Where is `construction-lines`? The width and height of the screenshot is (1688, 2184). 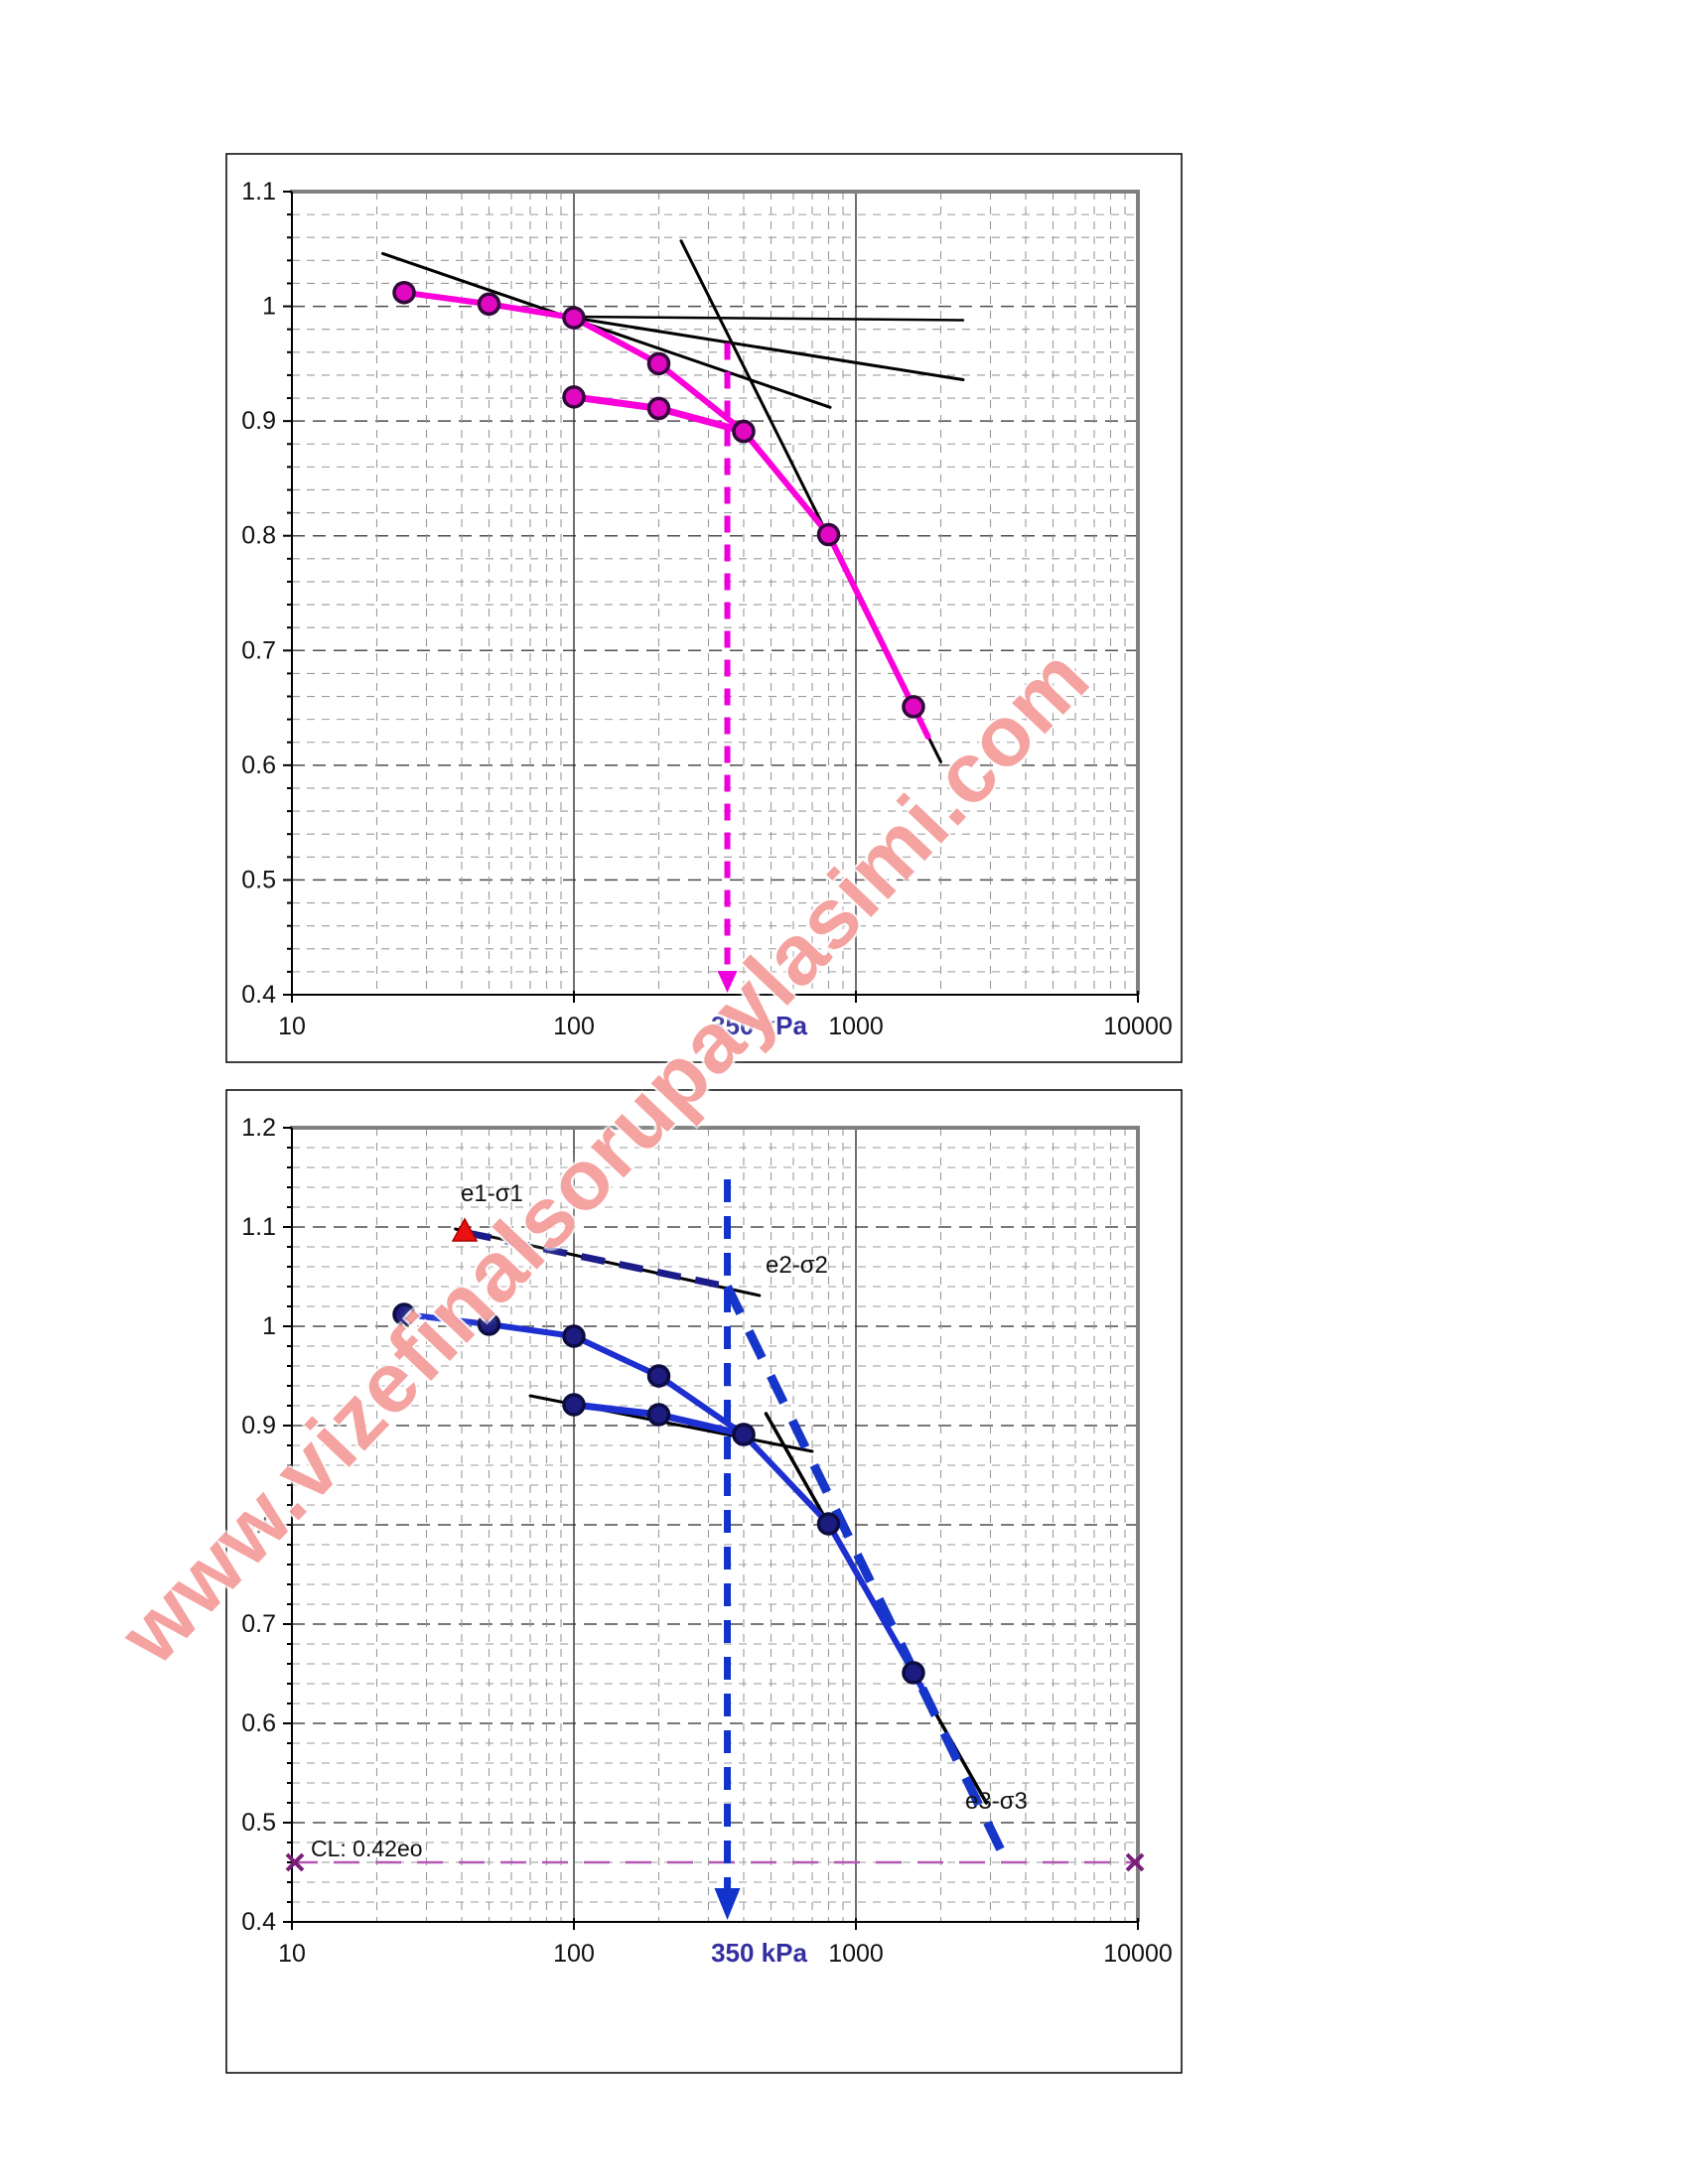
construction-lines is located at coordinates (673, 501).